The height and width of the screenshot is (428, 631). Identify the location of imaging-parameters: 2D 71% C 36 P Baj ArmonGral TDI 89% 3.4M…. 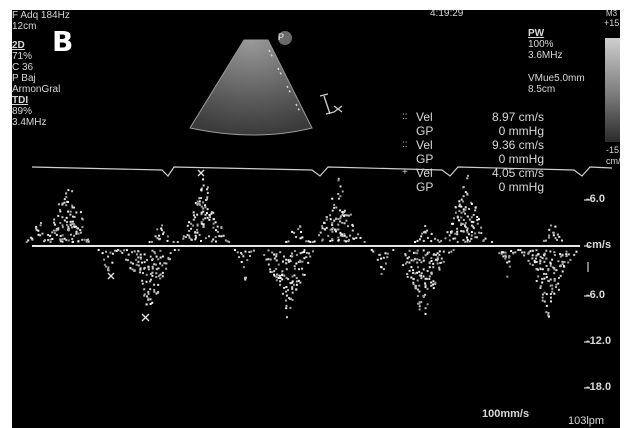
(36, 84).